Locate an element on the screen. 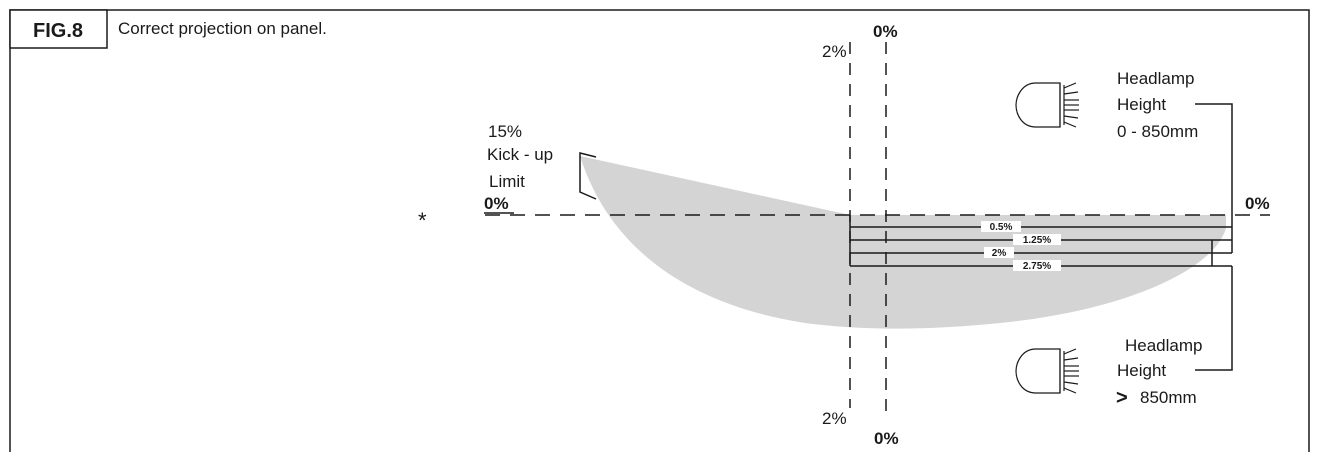  cutoff-offset-label: 2.75% is located at coordinates (1037, 266).